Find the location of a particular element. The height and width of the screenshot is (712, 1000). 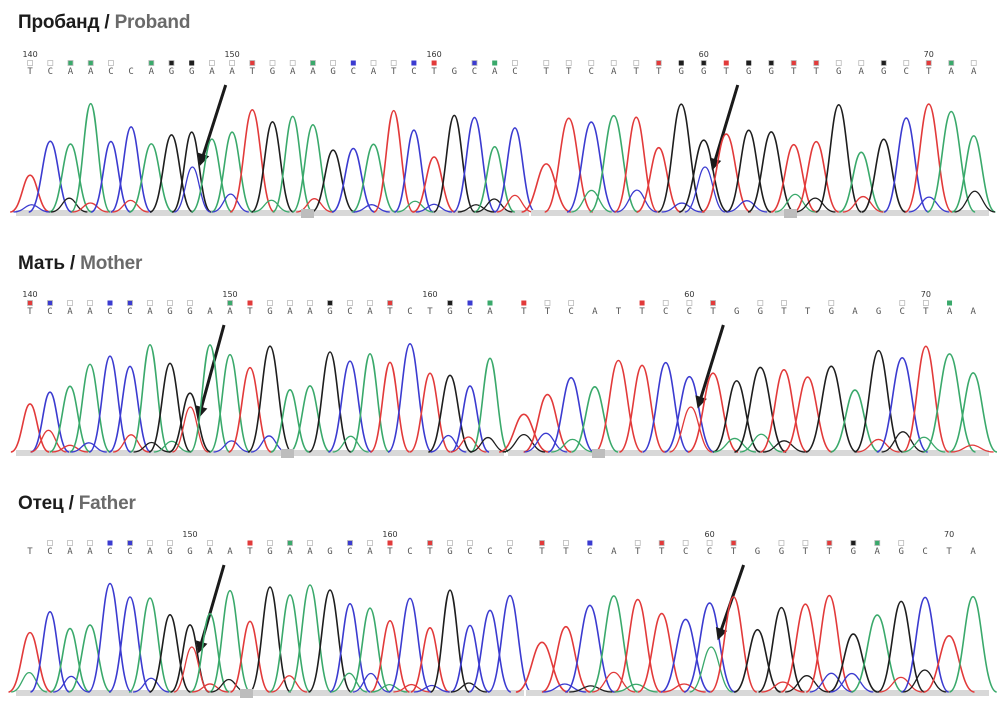

position-label: 60 is located at coordinates (689, 294).